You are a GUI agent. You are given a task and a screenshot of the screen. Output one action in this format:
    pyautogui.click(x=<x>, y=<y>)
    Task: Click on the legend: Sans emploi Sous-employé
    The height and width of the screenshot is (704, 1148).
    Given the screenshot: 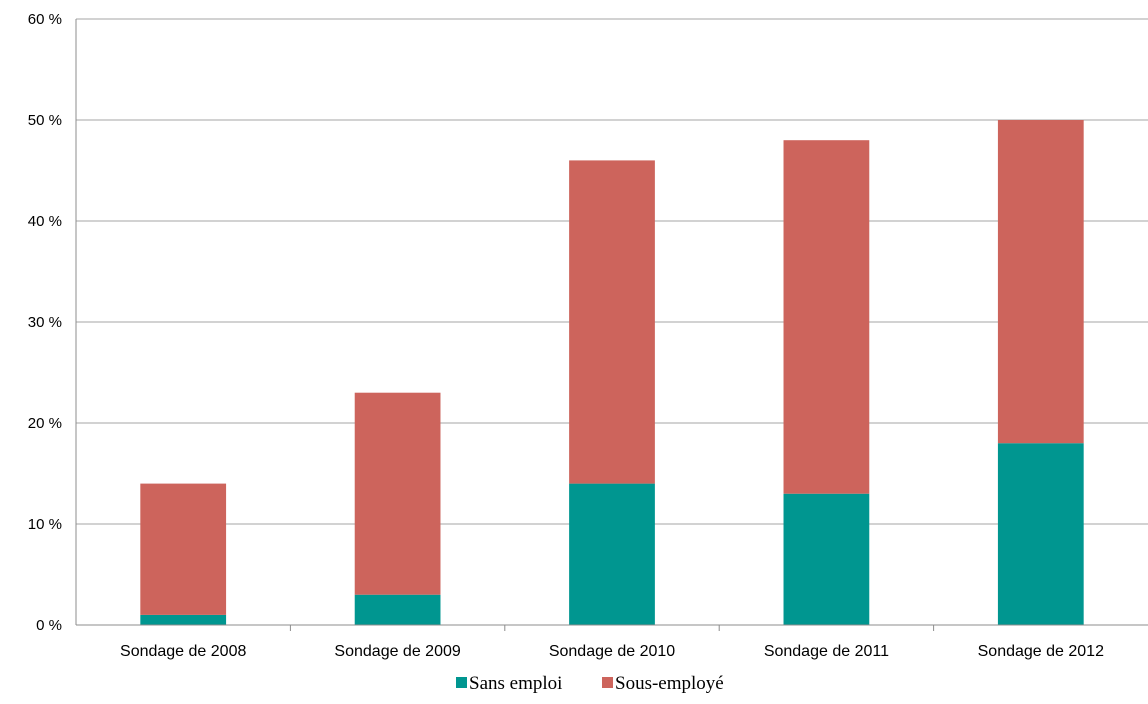 What is the action you would take?
    pyautogui.click(x=590, y=683)
    